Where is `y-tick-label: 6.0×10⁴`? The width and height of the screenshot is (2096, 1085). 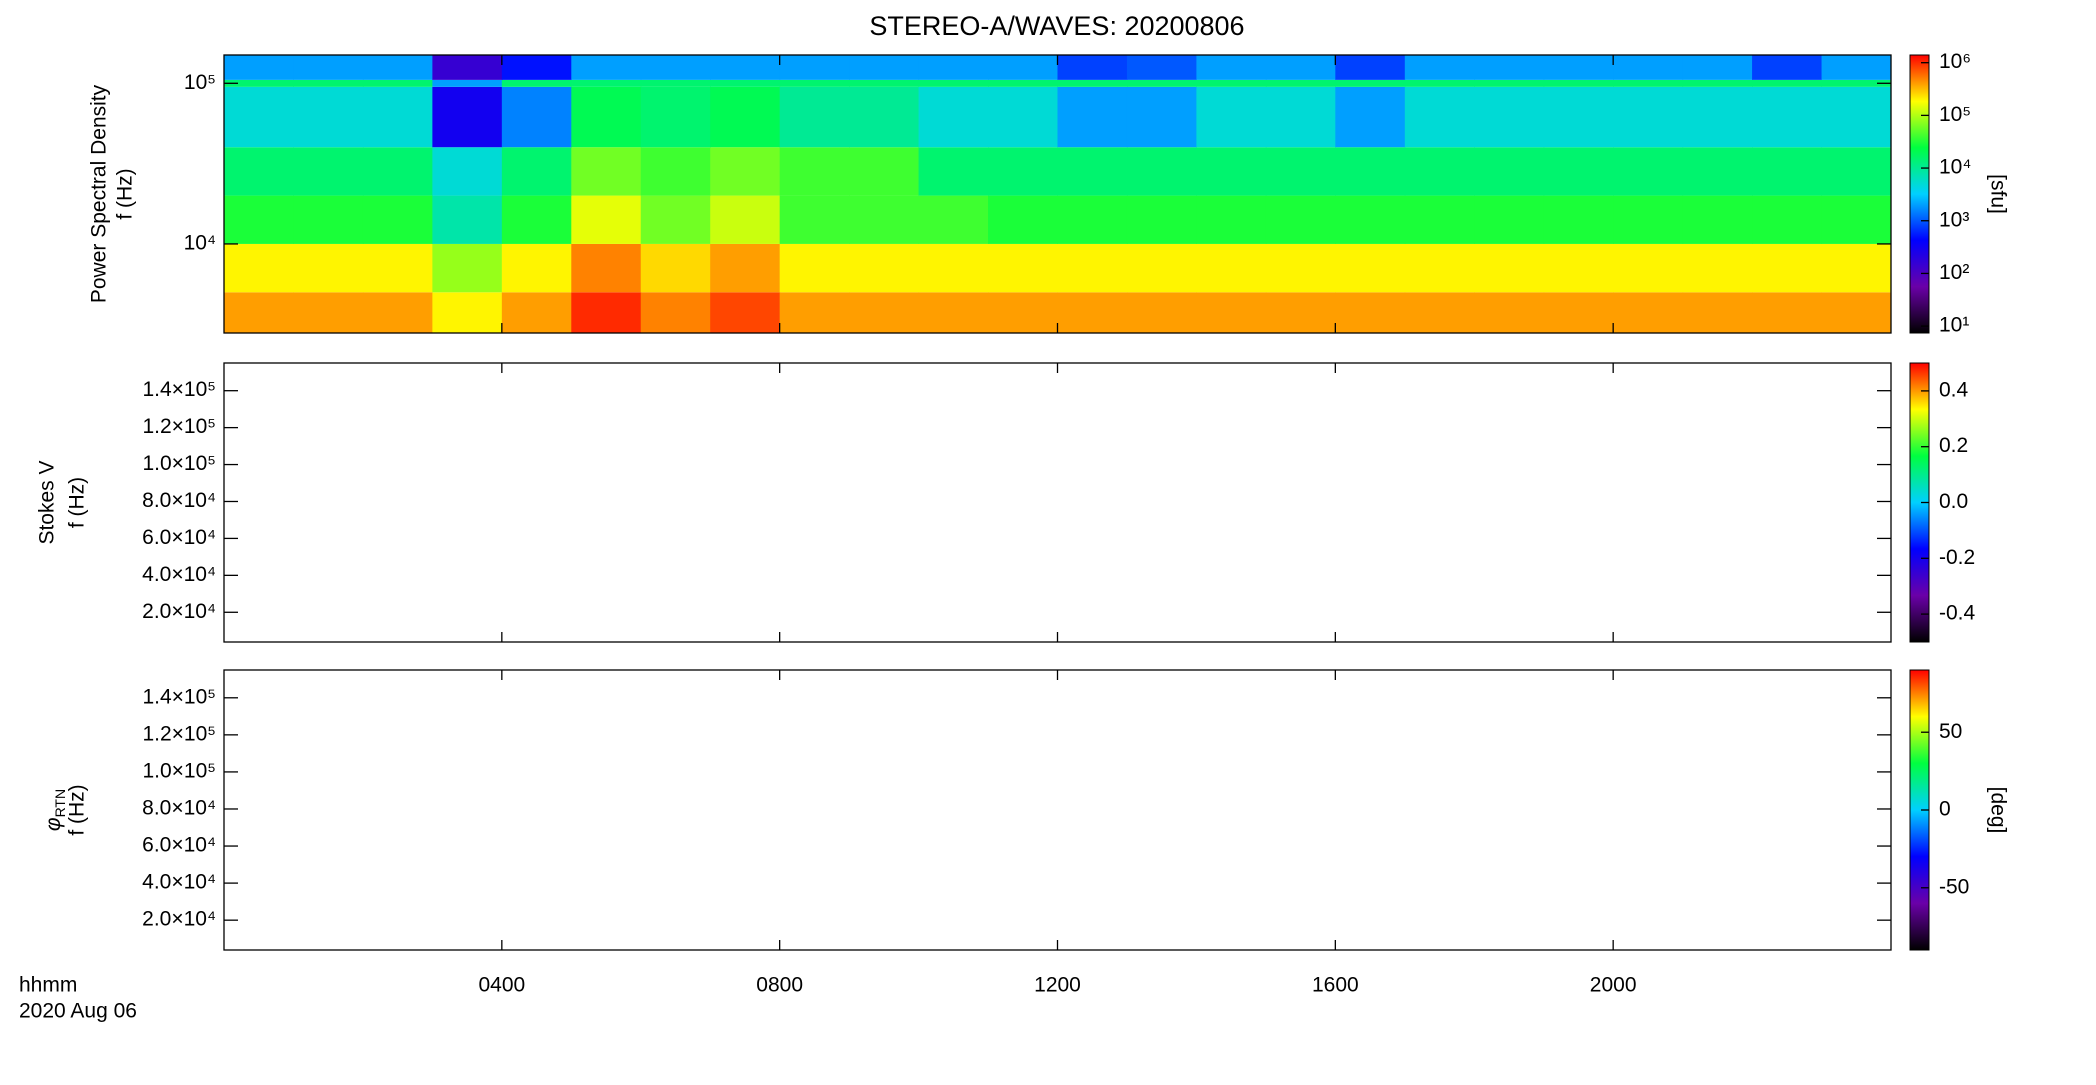 y-tick-label: 6.0×10⁴ is located at coordinates (179, 537).